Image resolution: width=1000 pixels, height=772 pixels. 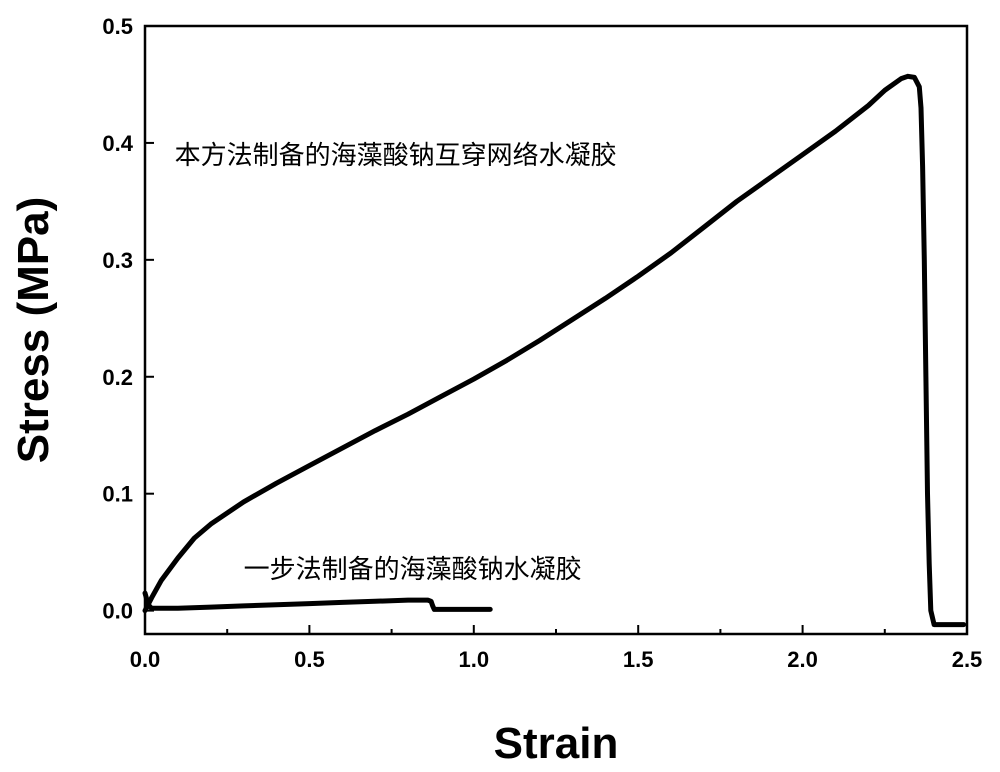 I want to click on annotation-label-2: 一步法制备的海藻酸钠水凝胶, so click(x=413, y=570).